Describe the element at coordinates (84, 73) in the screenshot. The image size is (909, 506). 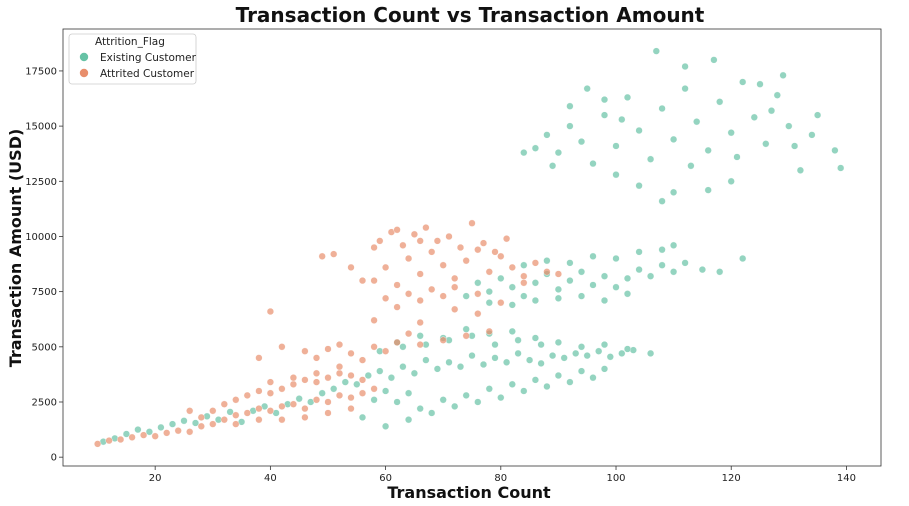
I see `legend-marker-attrited-customer` at that location.